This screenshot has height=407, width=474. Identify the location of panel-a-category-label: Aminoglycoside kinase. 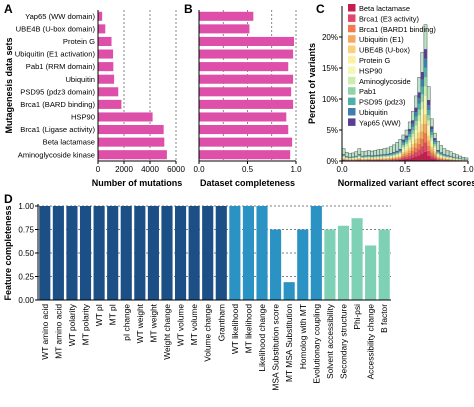
(56, 154).